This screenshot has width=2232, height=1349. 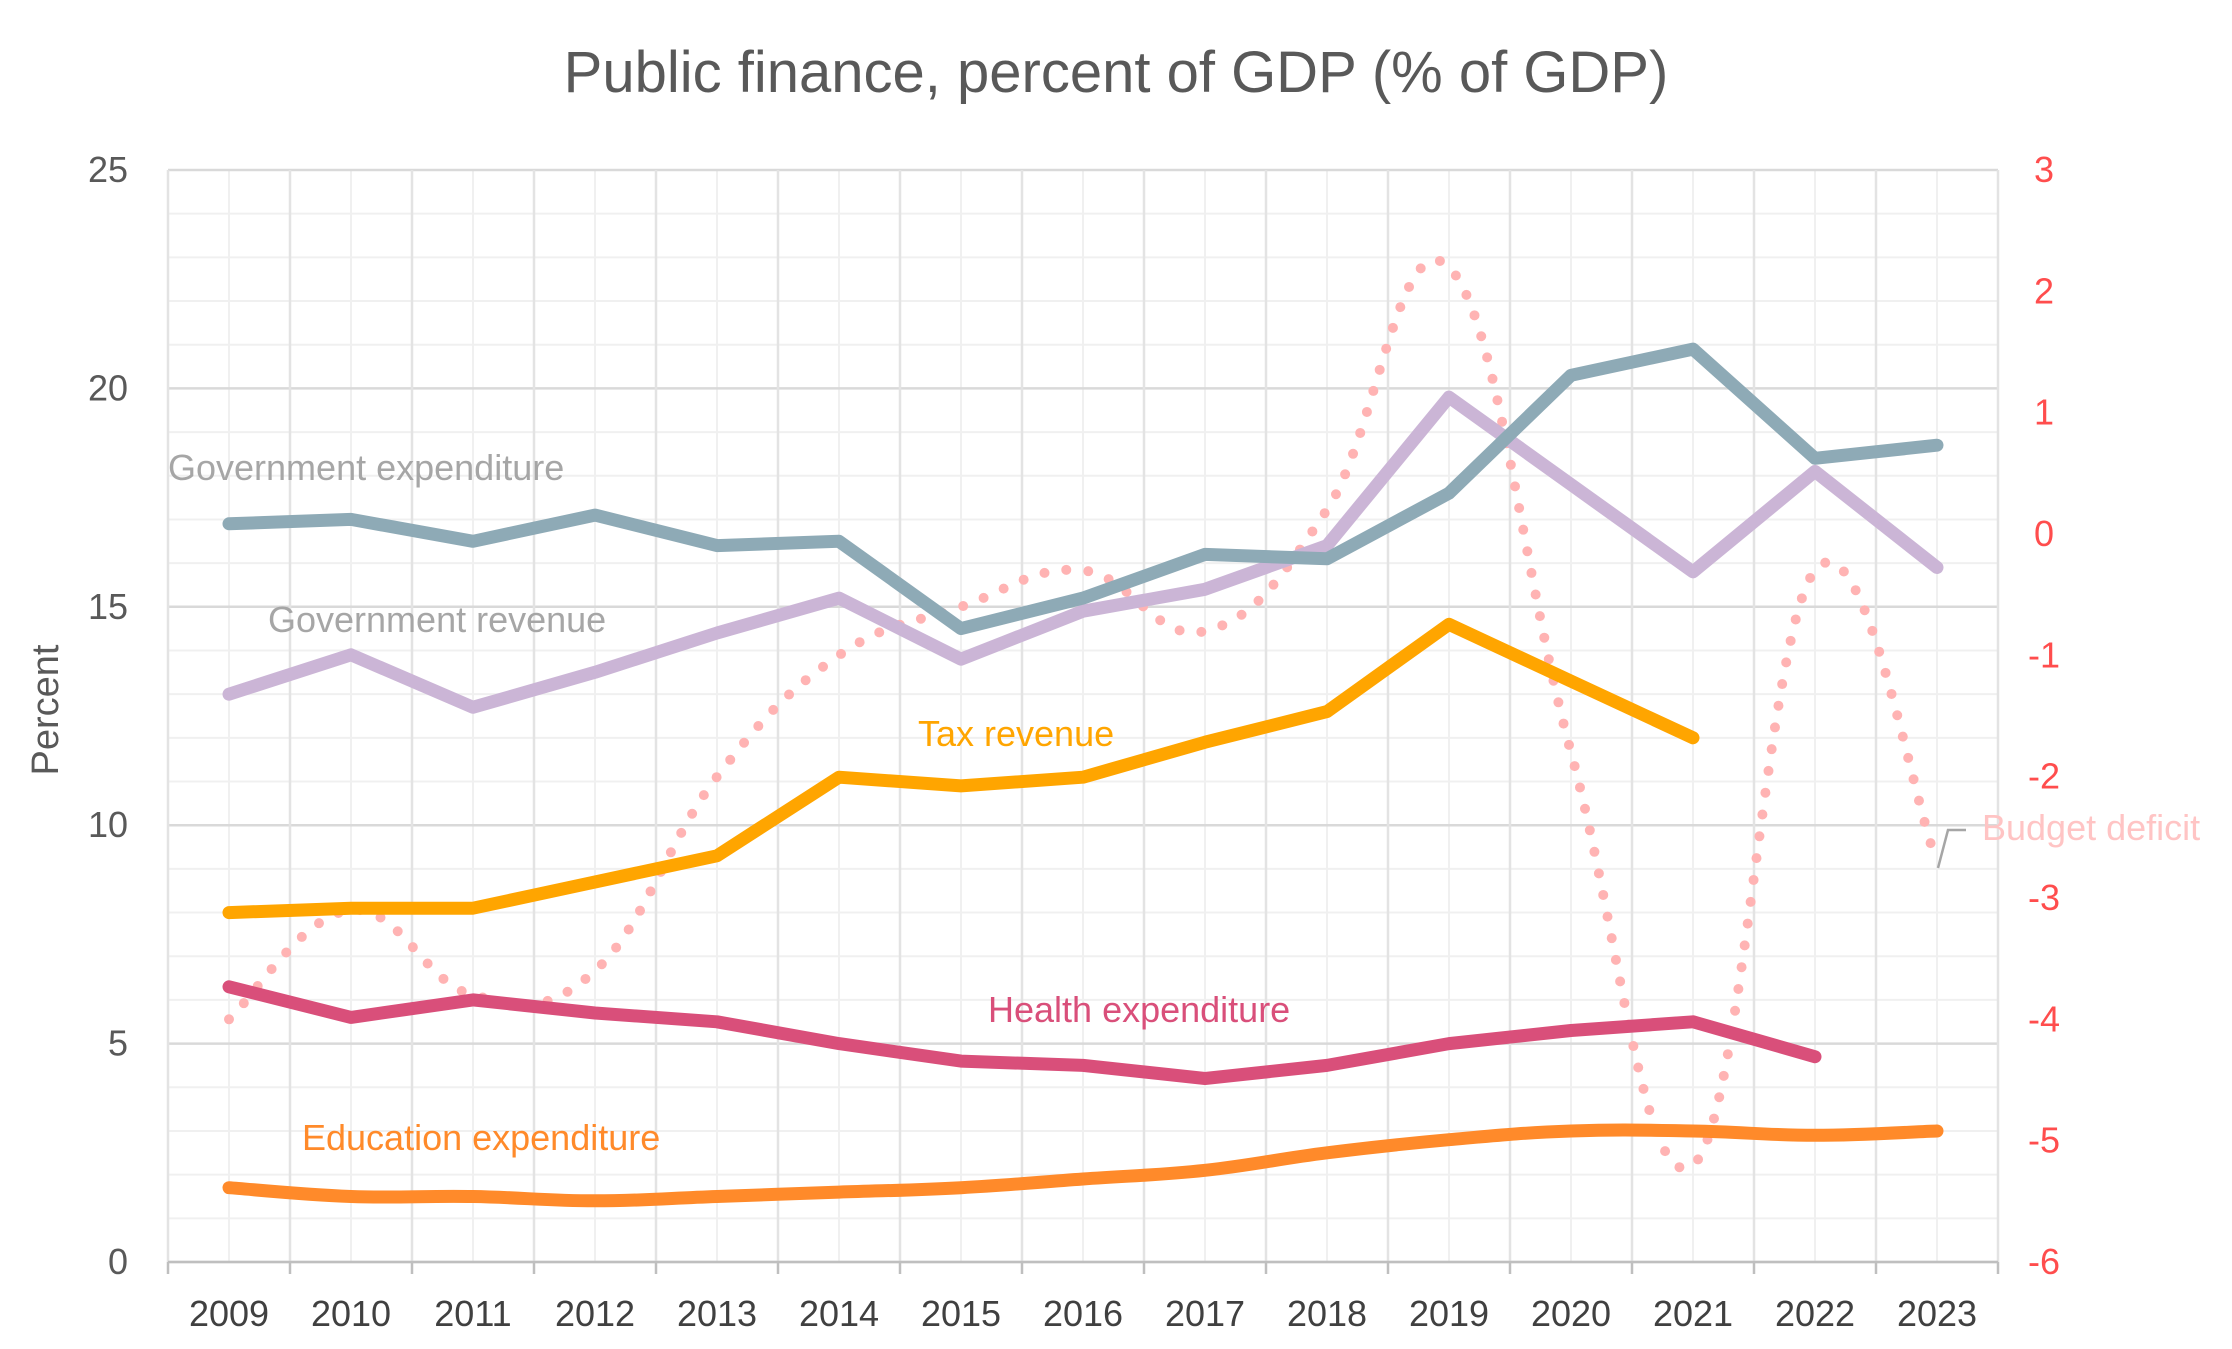 What do you see at coordinates (961, 768) in the screenshot?
I see `tax-revenue-line` at bounding box center [961, 768].